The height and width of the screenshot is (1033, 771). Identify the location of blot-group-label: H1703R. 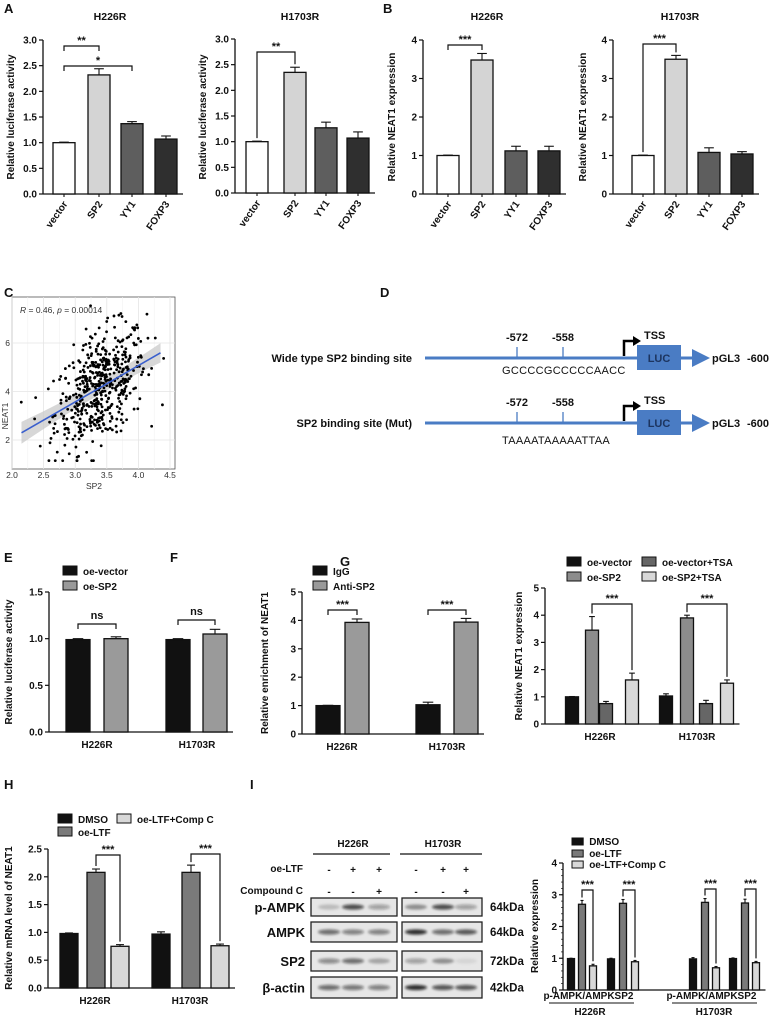
(443, 844).